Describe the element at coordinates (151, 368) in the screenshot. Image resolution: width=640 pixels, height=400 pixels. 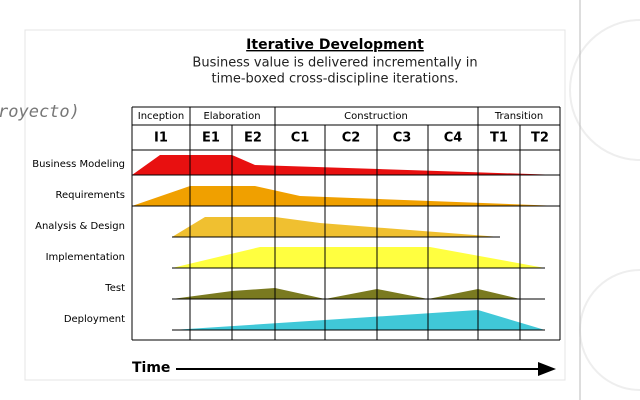
I see `time-label: Time` at that location.